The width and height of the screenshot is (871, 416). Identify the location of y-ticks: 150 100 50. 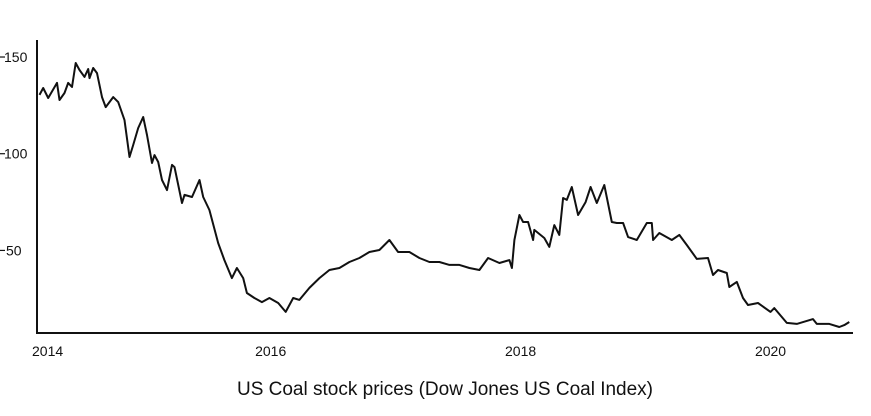
(14, 153).